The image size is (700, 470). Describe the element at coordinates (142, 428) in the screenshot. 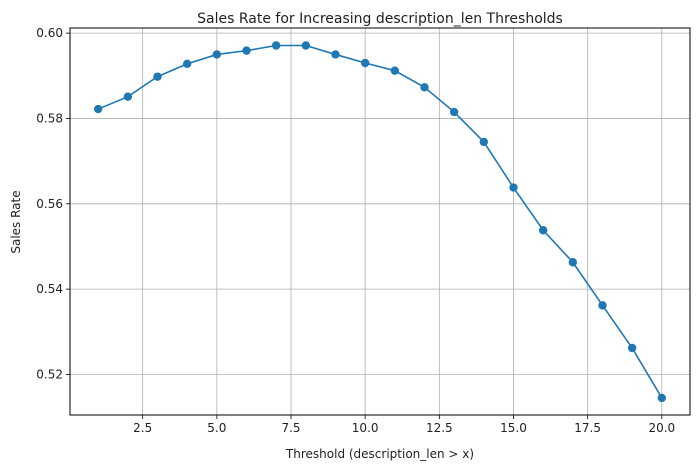

I see `x-tick-label: 2.5` at that location.